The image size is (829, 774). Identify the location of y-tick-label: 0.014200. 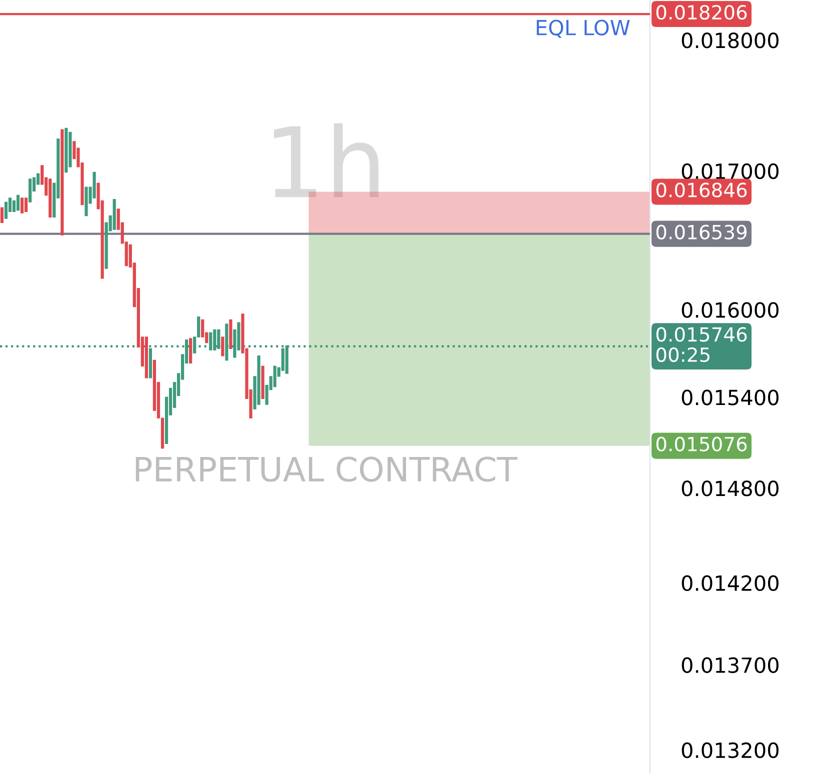
(730, 583).